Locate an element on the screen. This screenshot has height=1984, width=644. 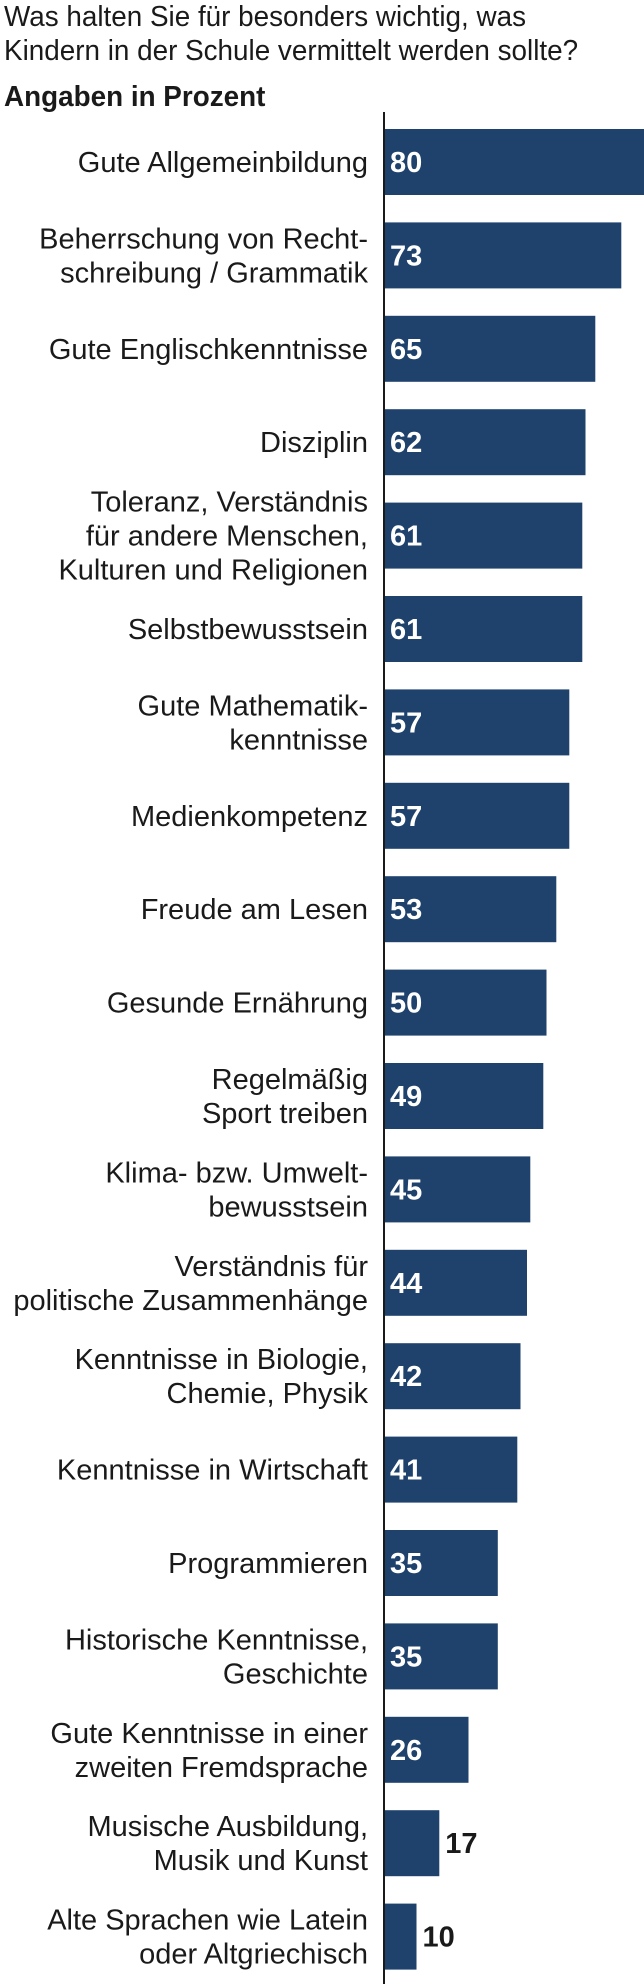
category-label-line: Programmieren is located at coordinates (268, 1564).